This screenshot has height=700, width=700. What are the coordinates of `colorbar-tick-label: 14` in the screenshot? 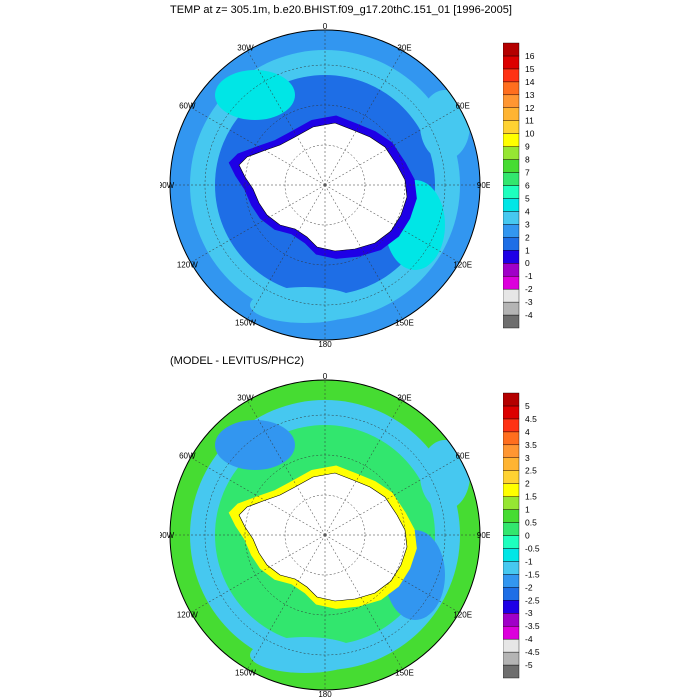 It's located at (530, 82).